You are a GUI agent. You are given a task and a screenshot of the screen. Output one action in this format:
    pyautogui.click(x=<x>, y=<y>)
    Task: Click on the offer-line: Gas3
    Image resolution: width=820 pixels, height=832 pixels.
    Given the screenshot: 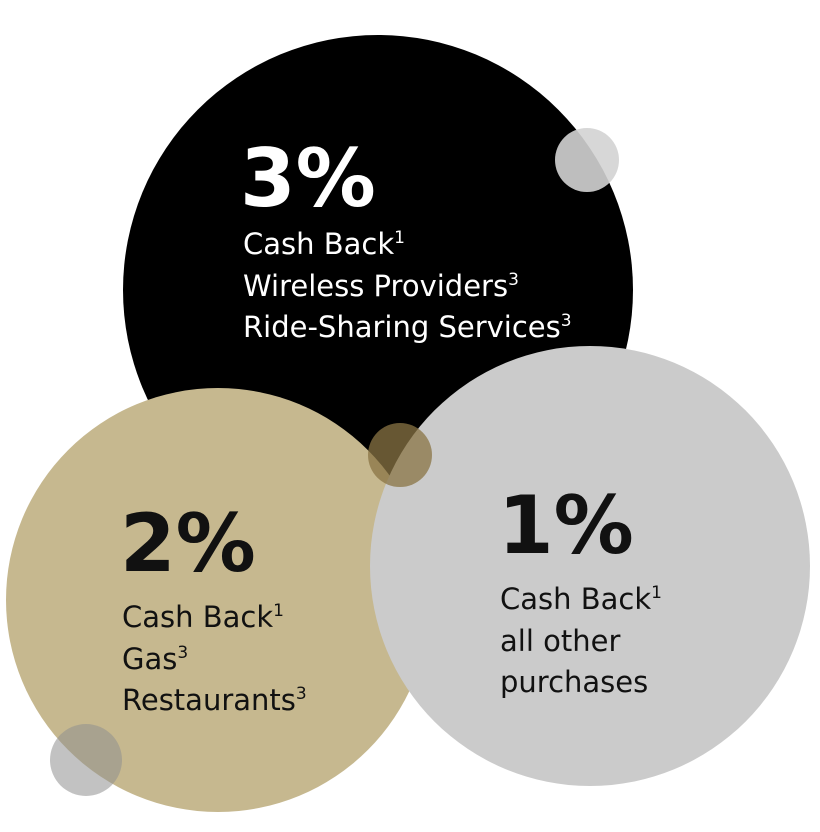 What is the action you would take?
    pyautogui.click(x=155, y=659)
    